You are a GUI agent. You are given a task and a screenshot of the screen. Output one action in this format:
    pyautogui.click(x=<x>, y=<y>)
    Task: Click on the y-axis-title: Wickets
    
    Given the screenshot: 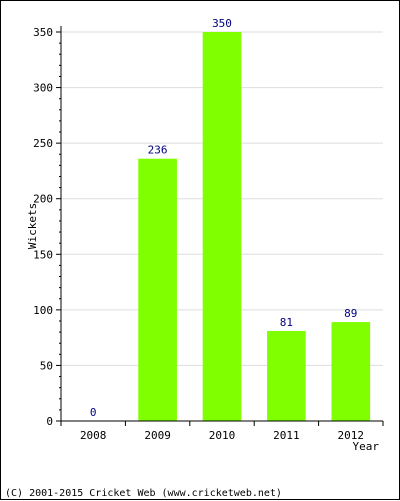 What is the action you would take?
    pyautogui.click(x=32, y=226)
    